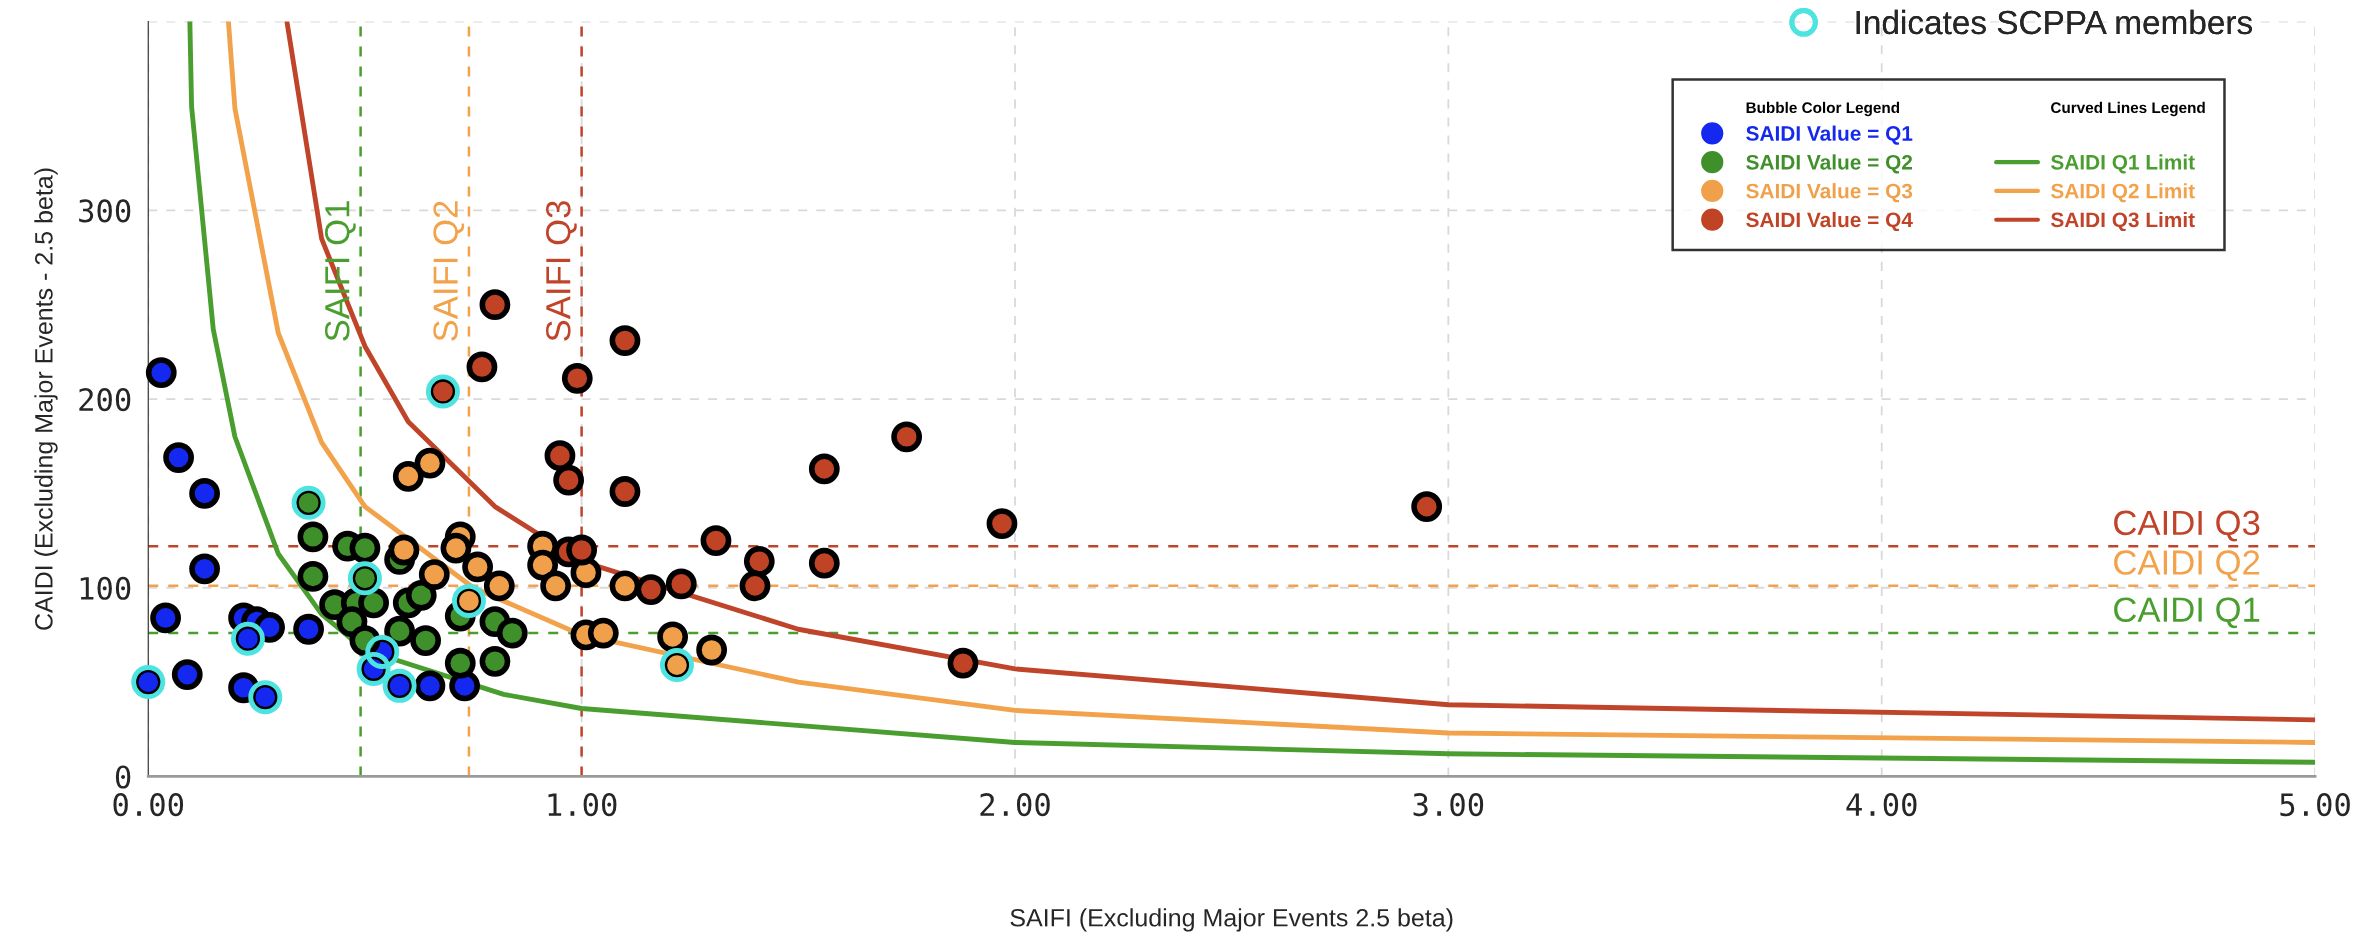  I want to click on ref-line-label: CAIDI Q1, so click(2187, 613).